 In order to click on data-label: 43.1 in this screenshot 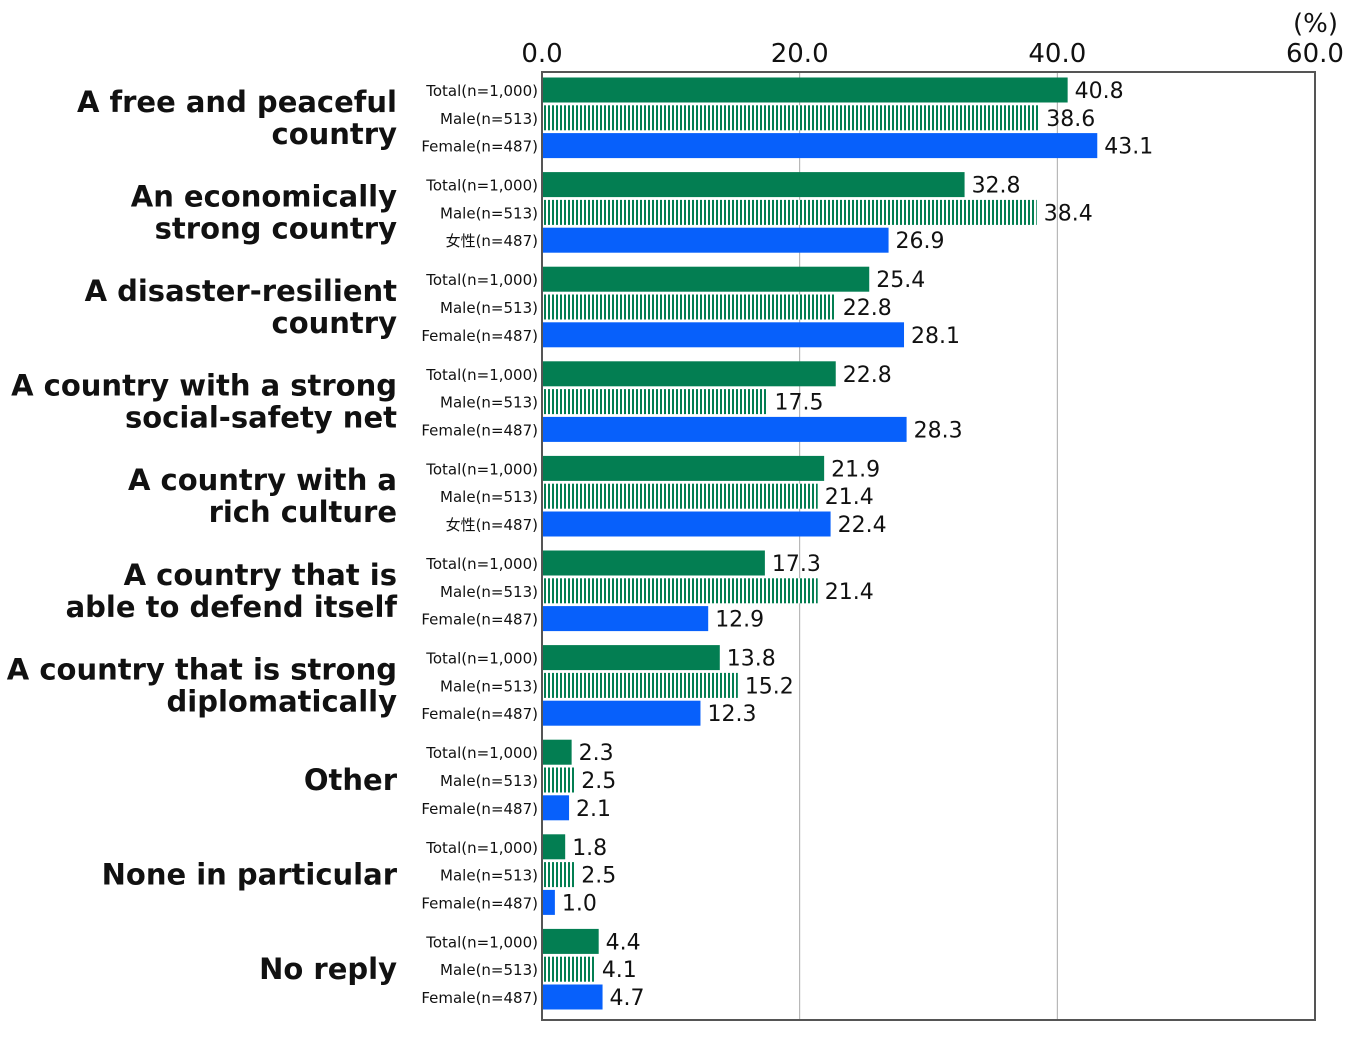, I will do `click(1128, 147)`.